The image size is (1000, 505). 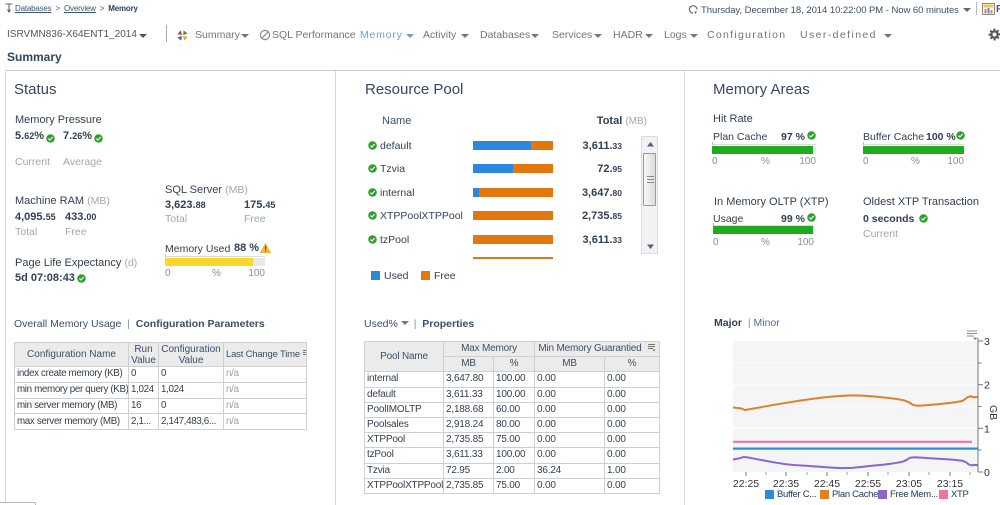 I want to click on svg-text: 22:55, so click(x=868, y=484).